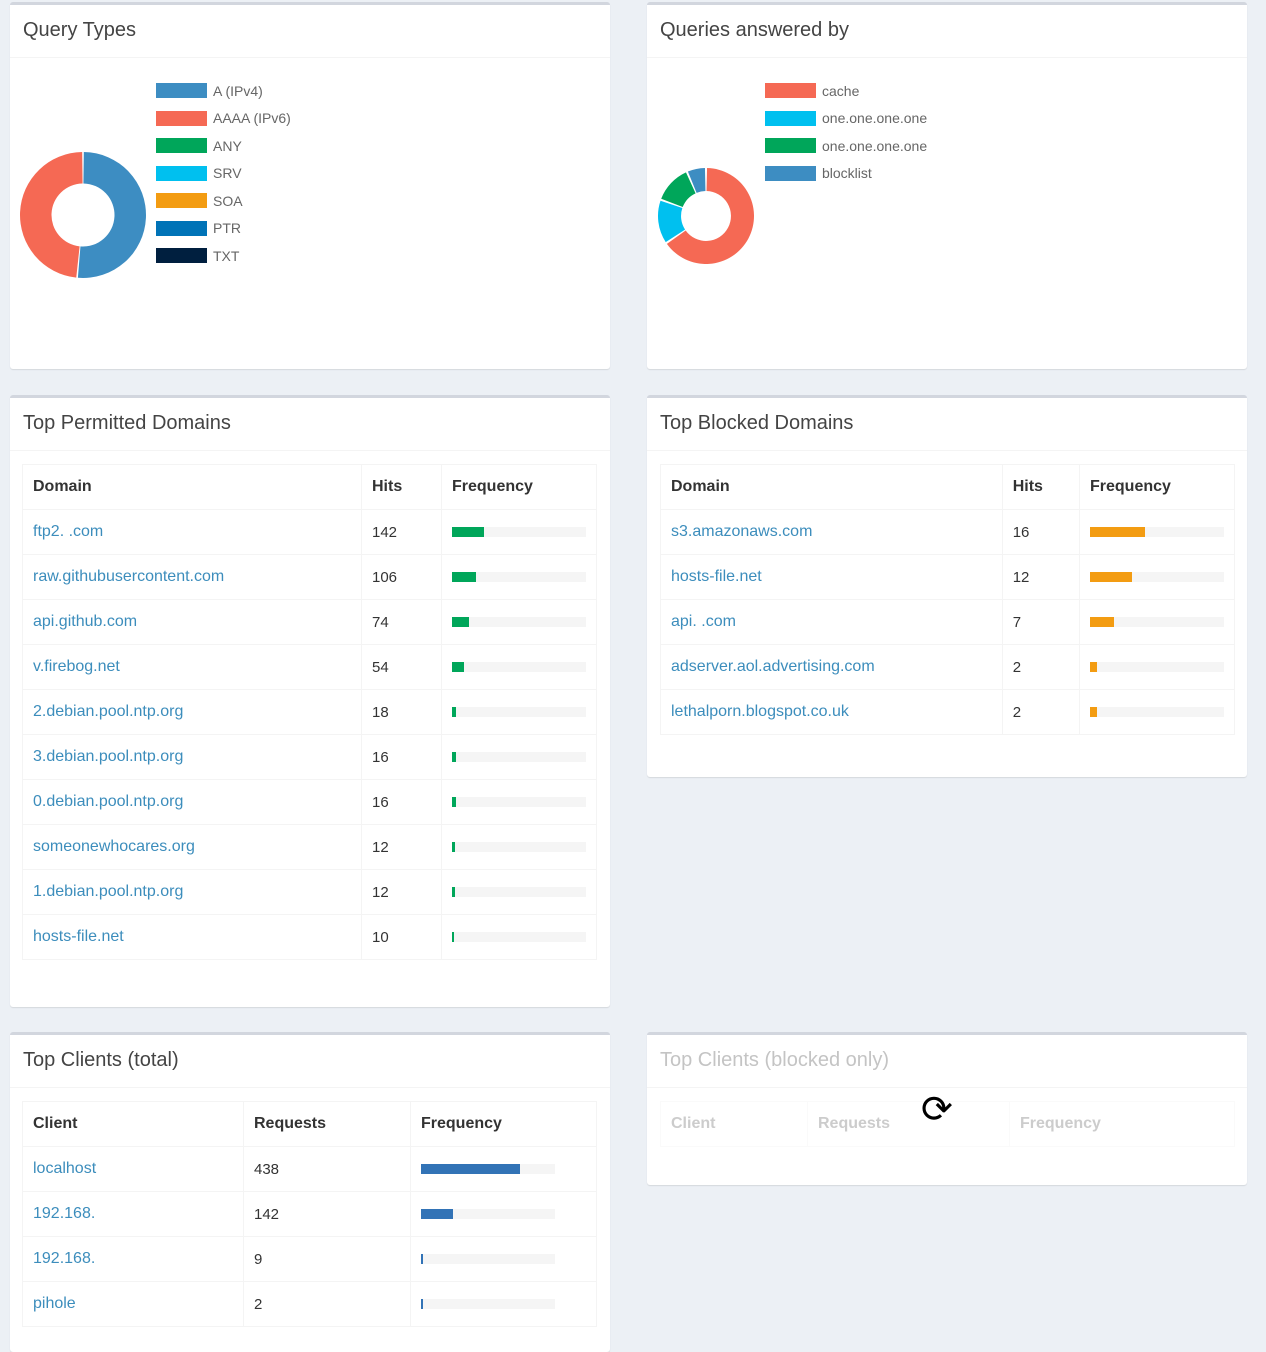  What do you see at coordinates (703, 621) in the screenshot?
I see `domain-link: api. .com` at bounding box center [703, 621].